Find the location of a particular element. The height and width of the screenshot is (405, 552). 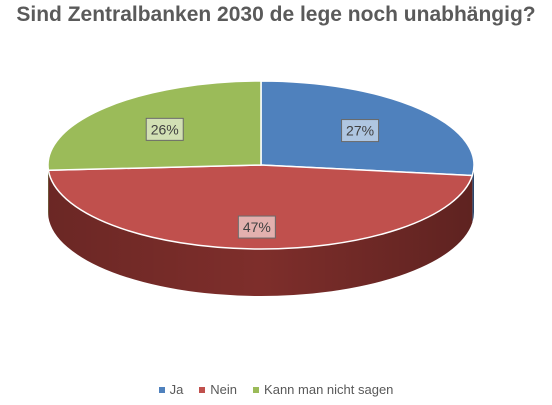

legend-item-kann-man-nicht-sagen: Kann man nicht sagen is located at coordinates (323, 389).